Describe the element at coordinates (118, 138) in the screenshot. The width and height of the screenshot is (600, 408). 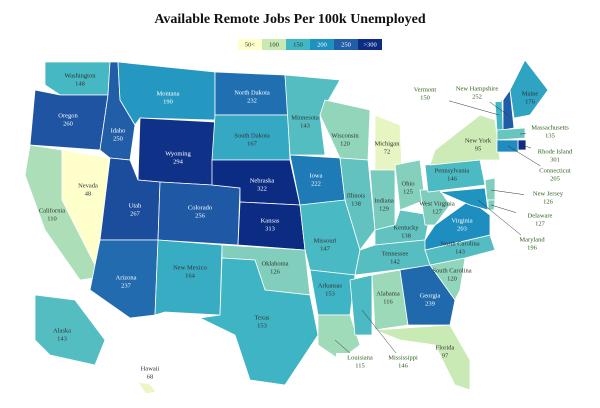
I see `state-value: 250` at that location.